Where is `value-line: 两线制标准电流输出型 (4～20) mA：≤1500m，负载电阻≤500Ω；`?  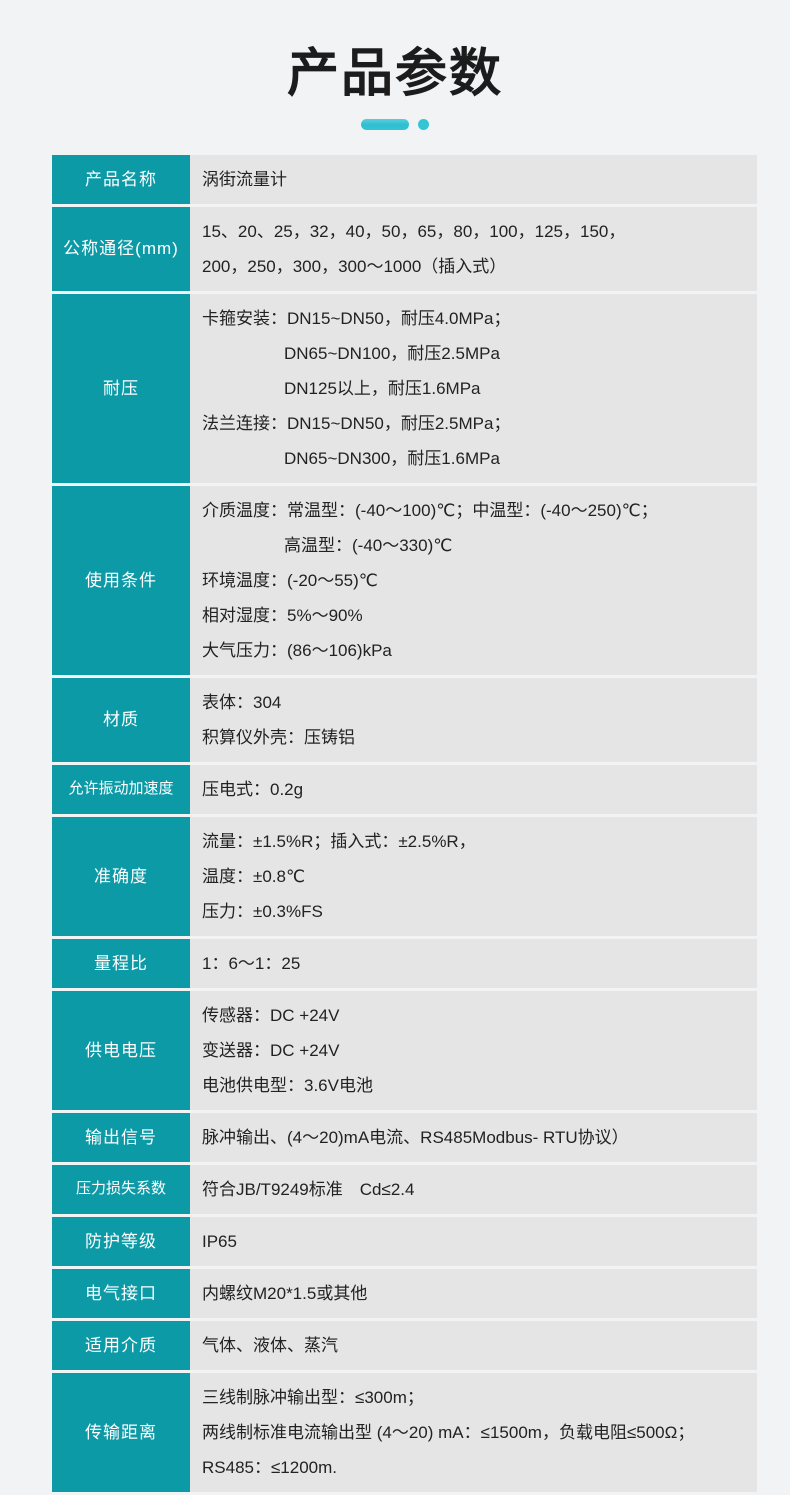
value-line: 两线制标准电流输出型 (4～20) mA：≤1500m，负载电阻≤500Ω； is located at coordinates (448, 1432).